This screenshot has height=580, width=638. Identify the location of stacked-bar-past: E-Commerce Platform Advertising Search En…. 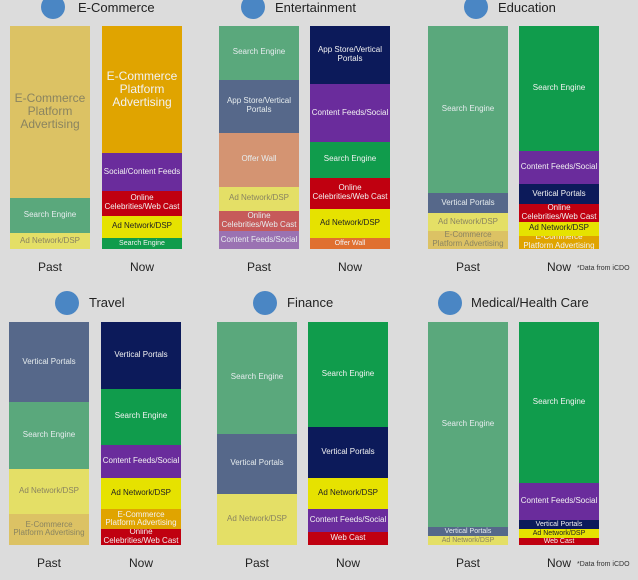
(50, 137).